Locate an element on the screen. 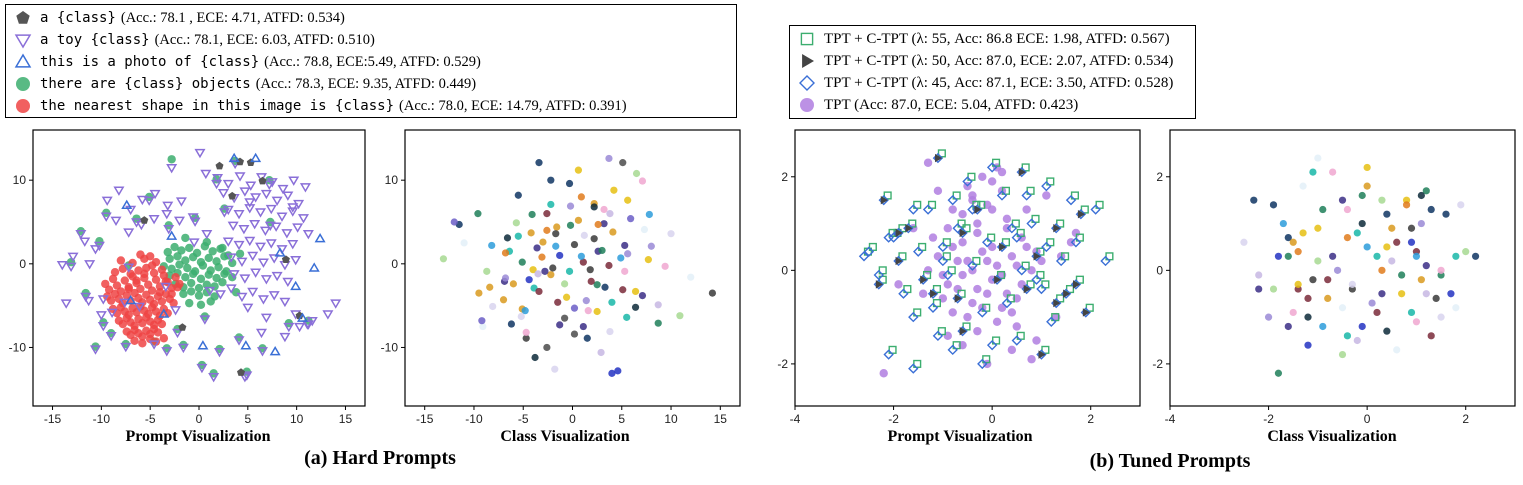  x-tick-label: -15 is located at coordinates (53, 419).